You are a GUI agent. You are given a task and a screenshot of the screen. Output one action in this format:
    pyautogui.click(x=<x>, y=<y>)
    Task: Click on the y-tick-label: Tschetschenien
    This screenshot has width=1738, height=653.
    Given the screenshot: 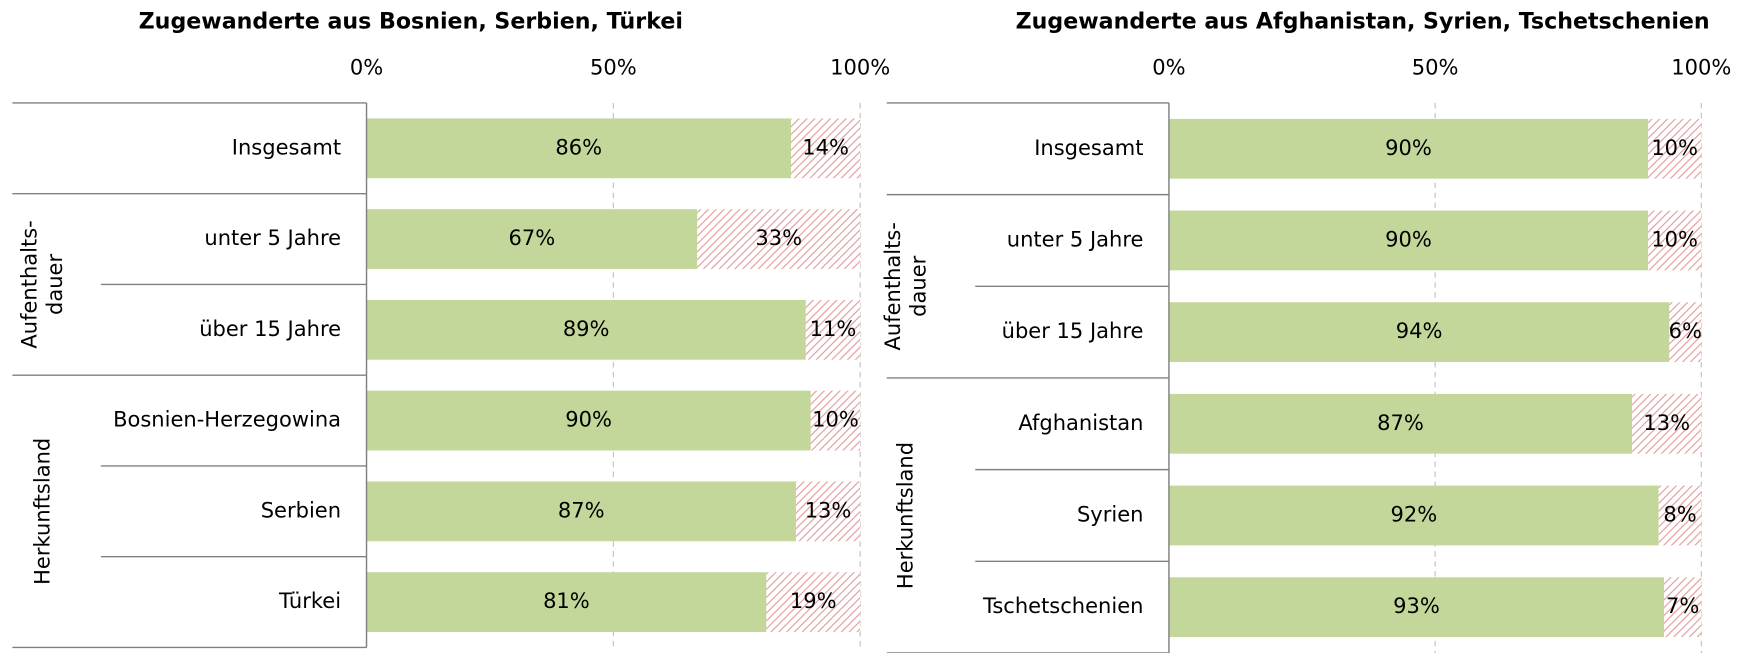 What is the action you would take?
    pyautogui.click(x=1063, y=605)
    